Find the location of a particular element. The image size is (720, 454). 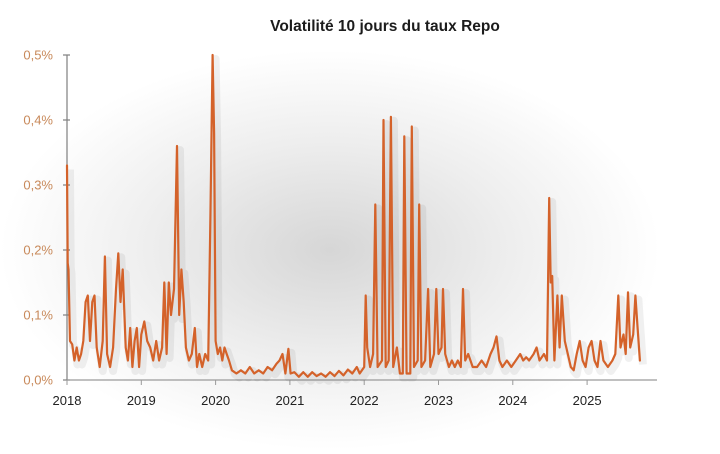

x-tick-label: 2024 is located at coordinates (512, 400).